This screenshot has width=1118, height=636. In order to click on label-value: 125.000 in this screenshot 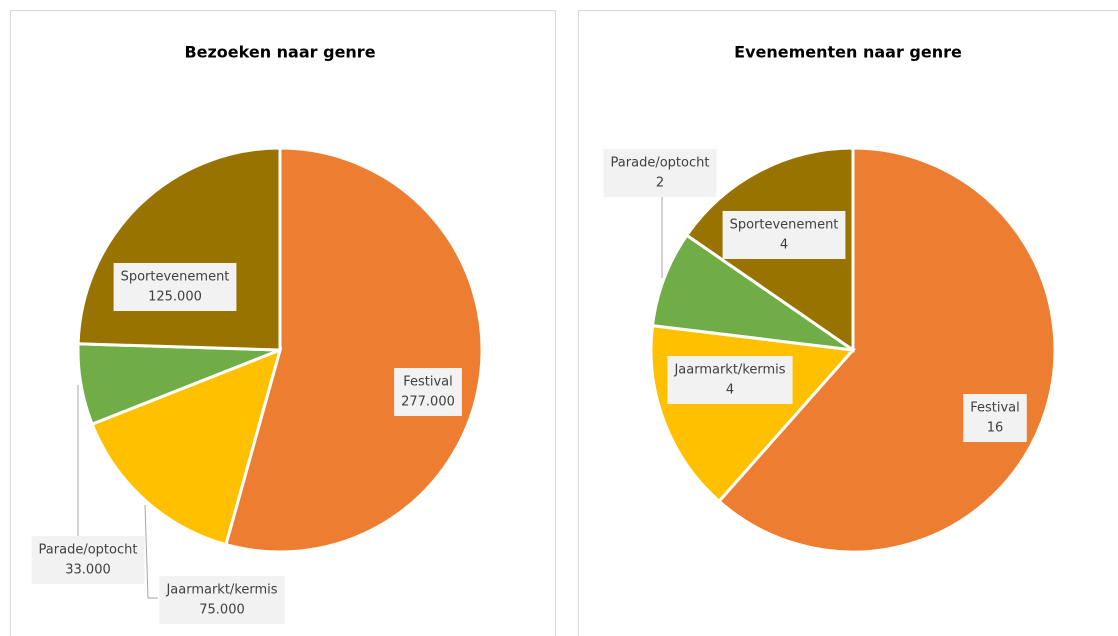, I will do `click(175, 297)`.